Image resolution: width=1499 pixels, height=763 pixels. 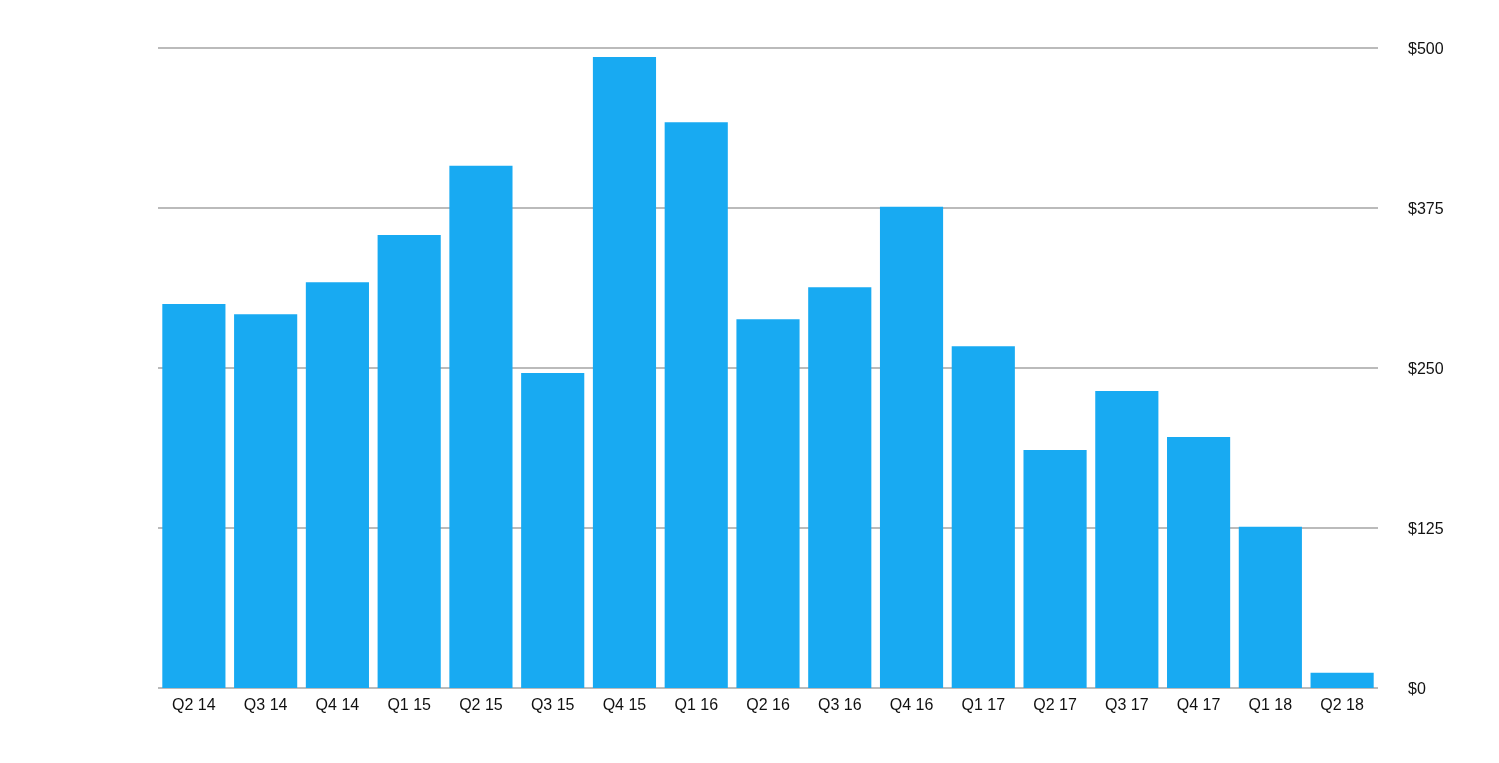 I want to click on x-tick-label: Q2 15, so click(x=481, y=704).